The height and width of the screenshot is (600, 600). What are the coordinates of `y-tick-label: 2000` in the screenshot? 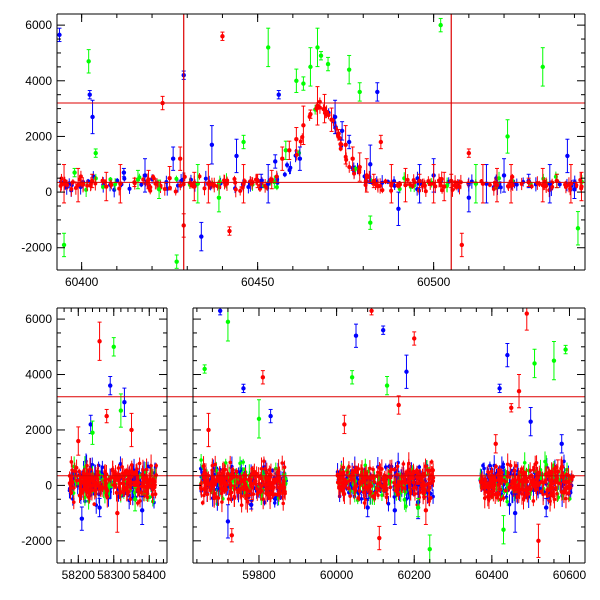 It's located at (38, 430).